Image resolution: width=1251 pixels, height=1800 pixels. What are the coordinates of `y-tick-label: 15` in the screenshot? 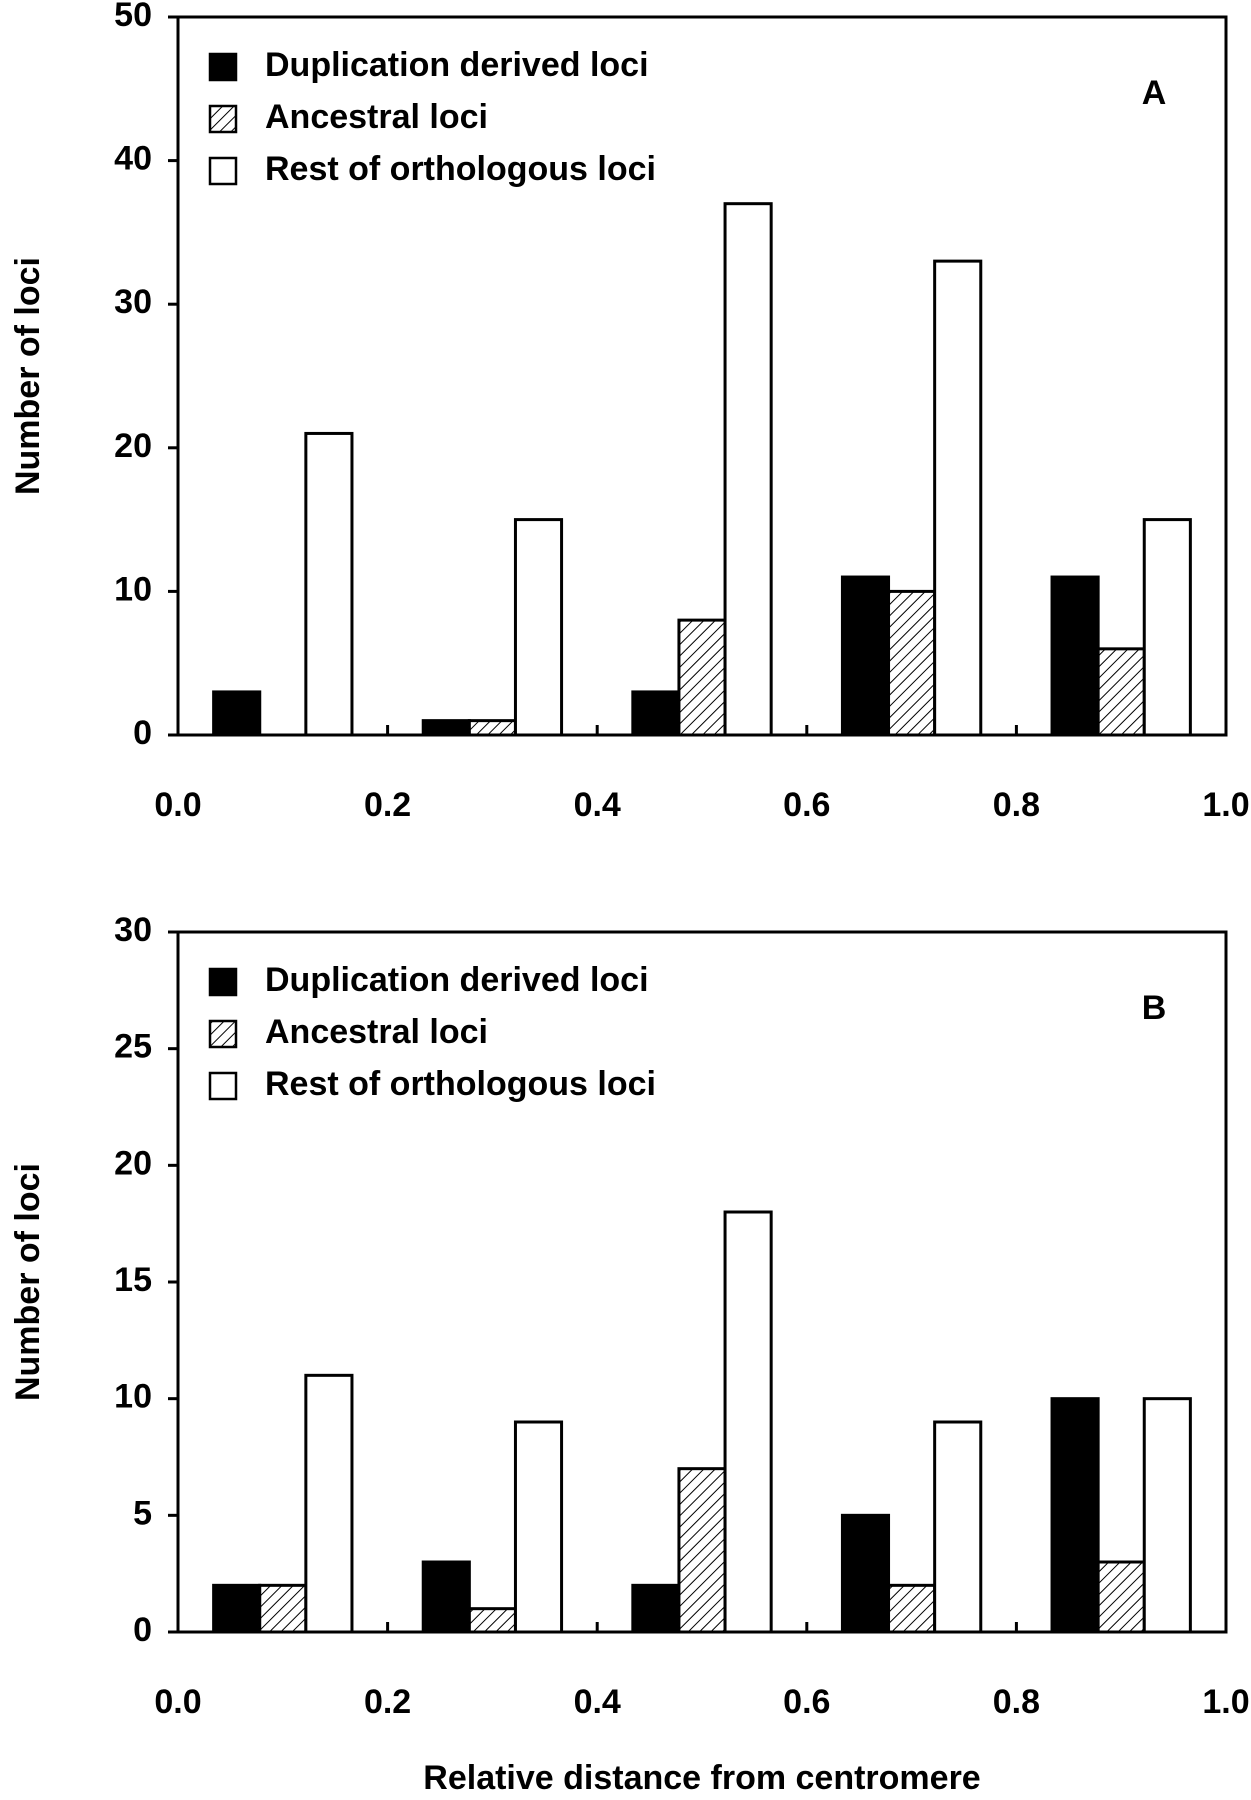 It's located at (133, 1280).